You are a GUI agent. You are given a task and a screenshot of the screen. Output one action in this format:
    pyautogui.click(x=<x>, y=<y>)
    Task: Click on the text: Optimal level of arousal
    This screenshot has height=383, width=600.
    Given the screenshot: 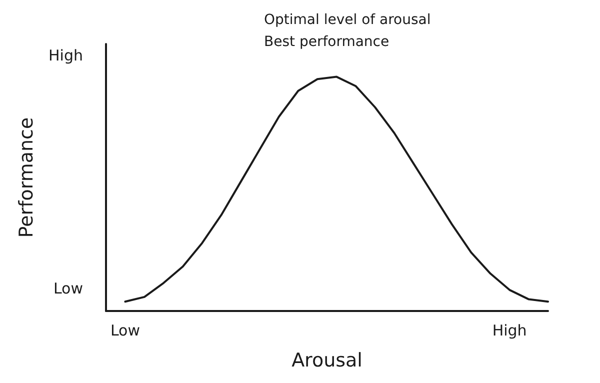 What is the action you would take?
    pyautogui.click(x=347, y=20)
    